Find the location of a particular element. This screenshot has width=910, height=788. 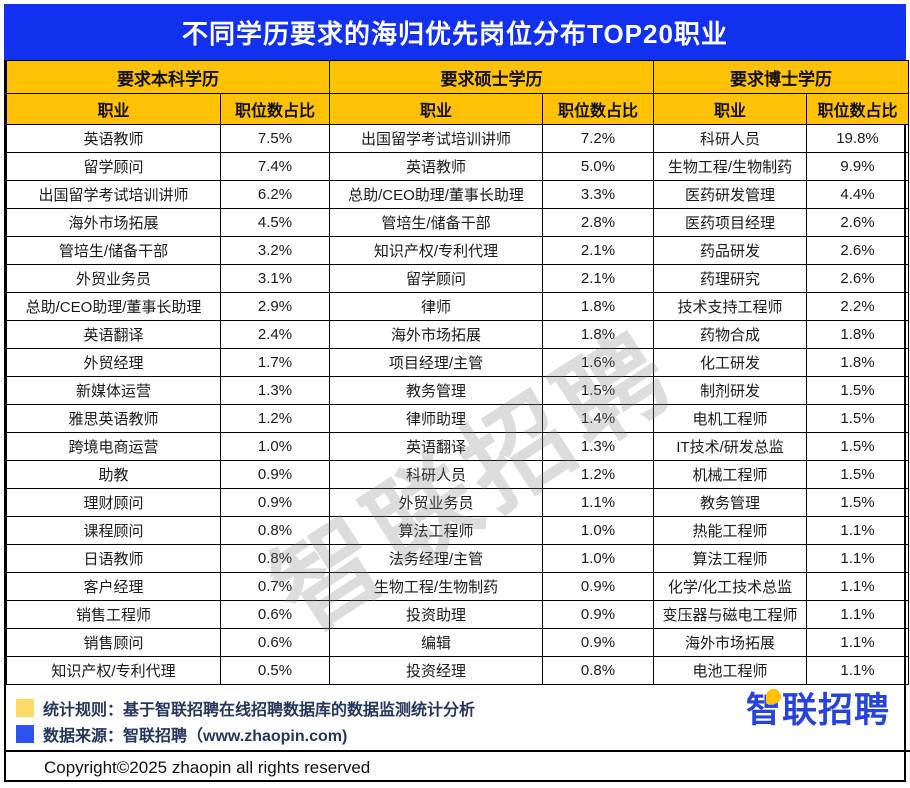

job-cell: 科研人员 is located at coordinates (436, 474).